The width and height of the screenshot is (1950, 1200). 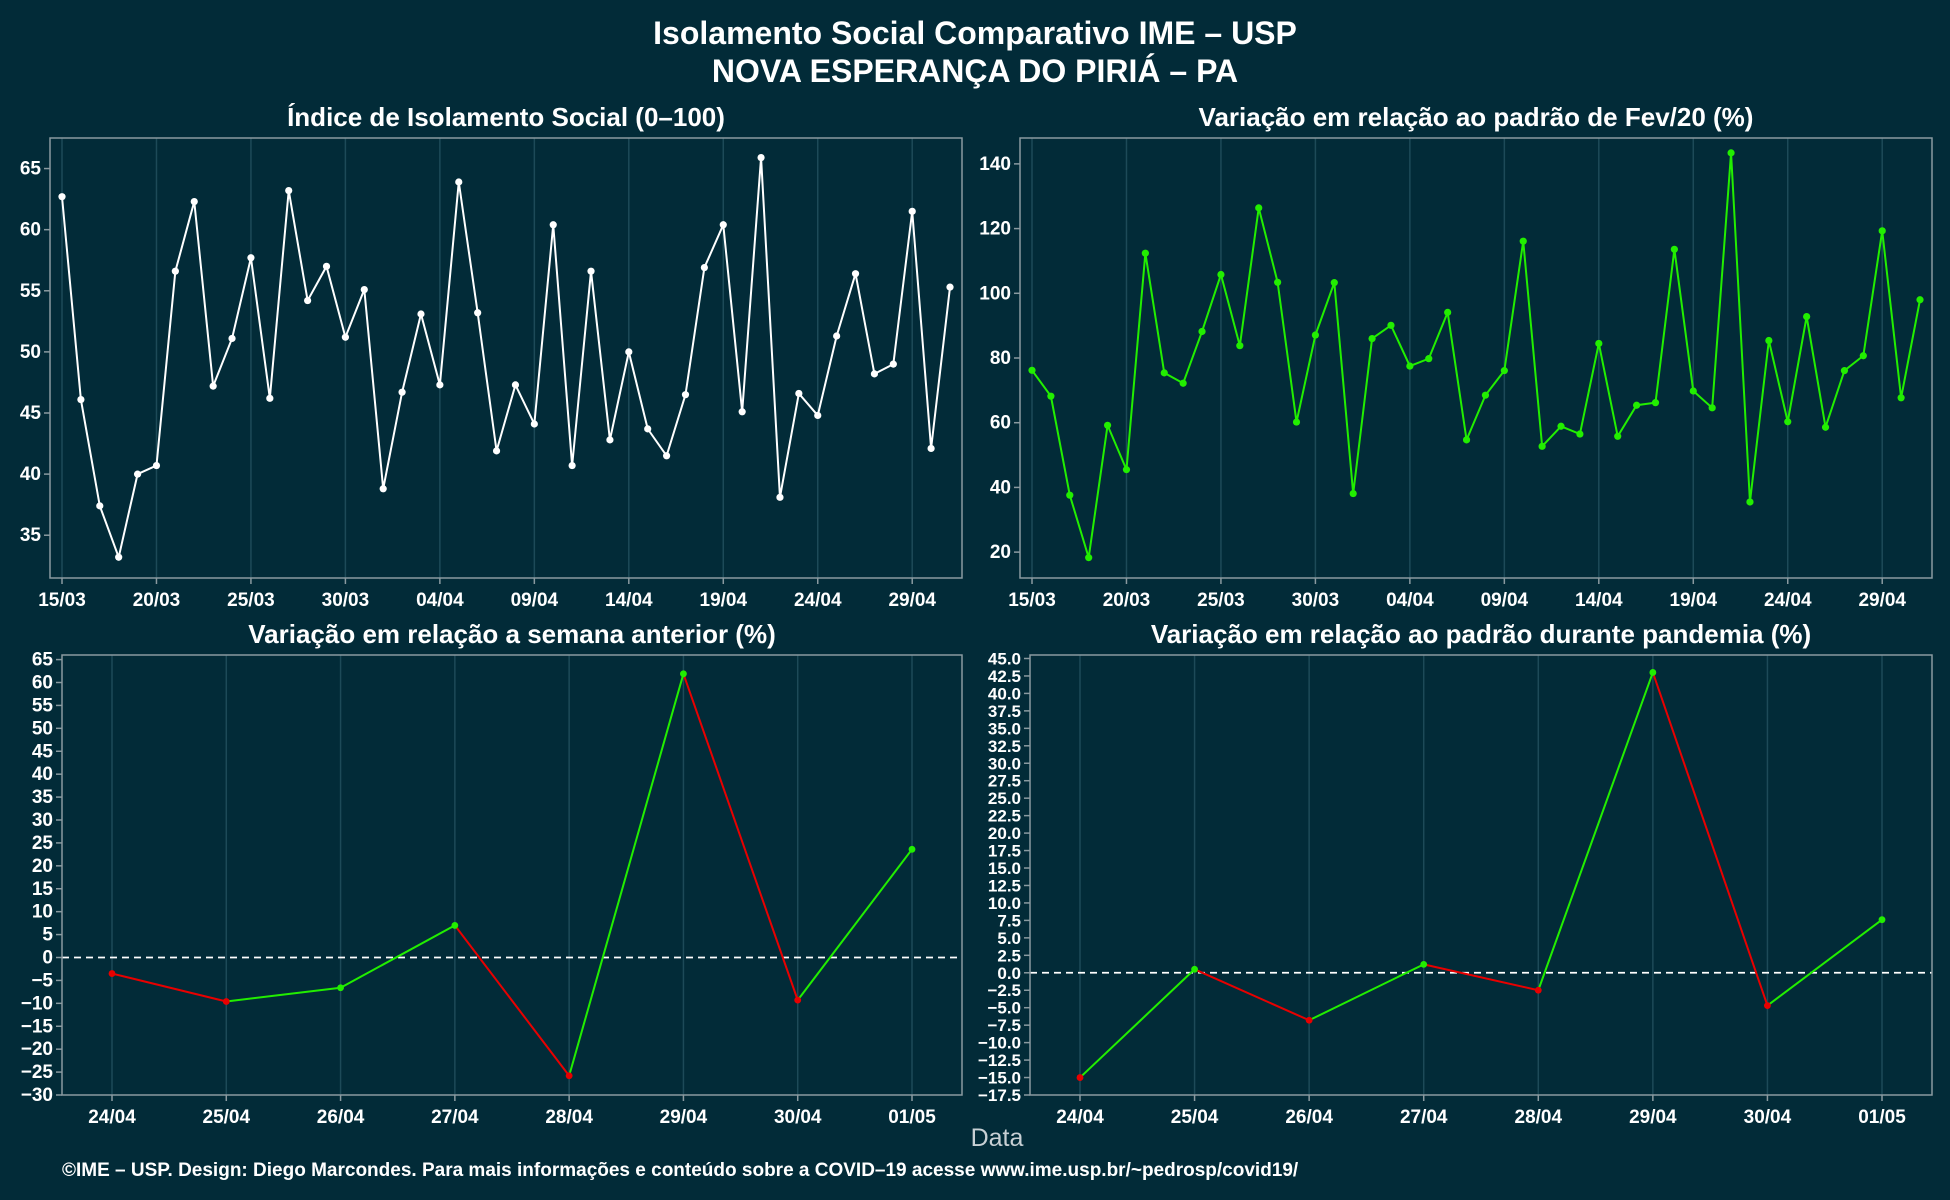 I want to click on y-tick-label: 45.0, so click(x=1004, y=658).